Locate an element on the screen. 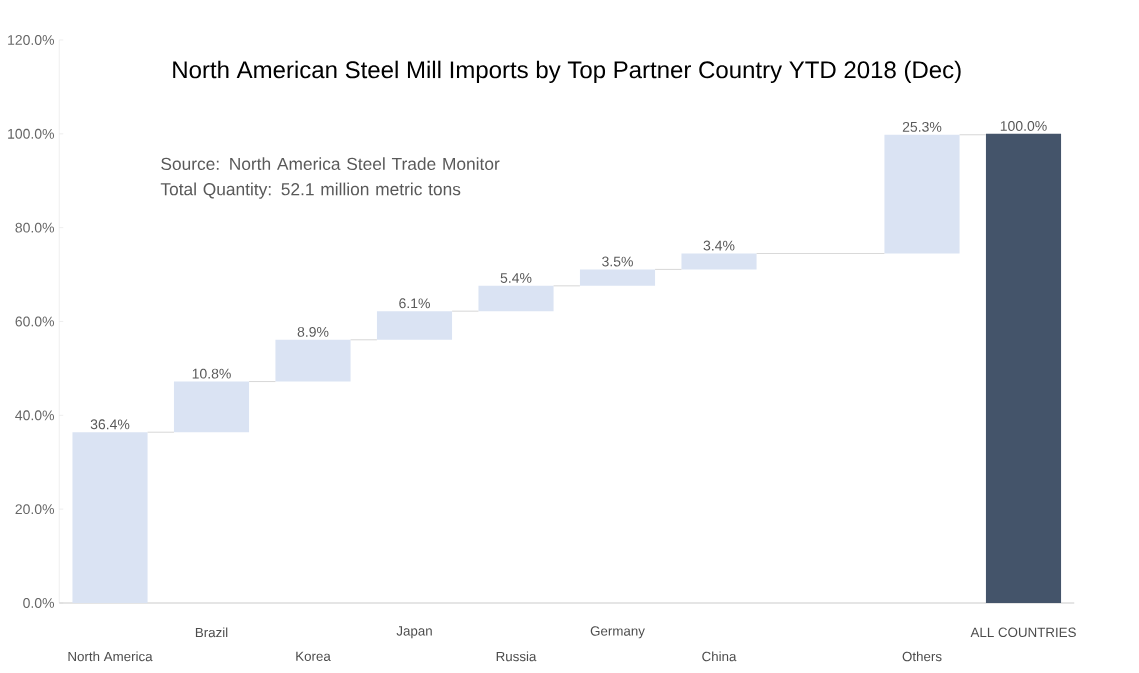  text: North American Steel Mill Imports by Top Partner Country YTD 2018 (Dec) is located at coordinates (567, 72).